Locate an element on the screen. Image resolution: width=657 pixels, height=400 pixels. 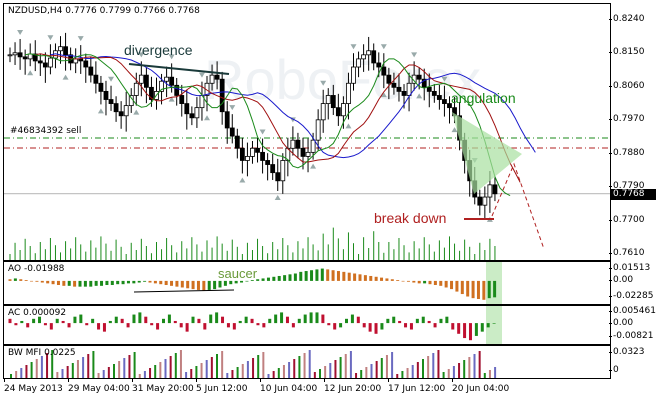
ao-tick: 0.01513 is located at coordinates (629, 268).